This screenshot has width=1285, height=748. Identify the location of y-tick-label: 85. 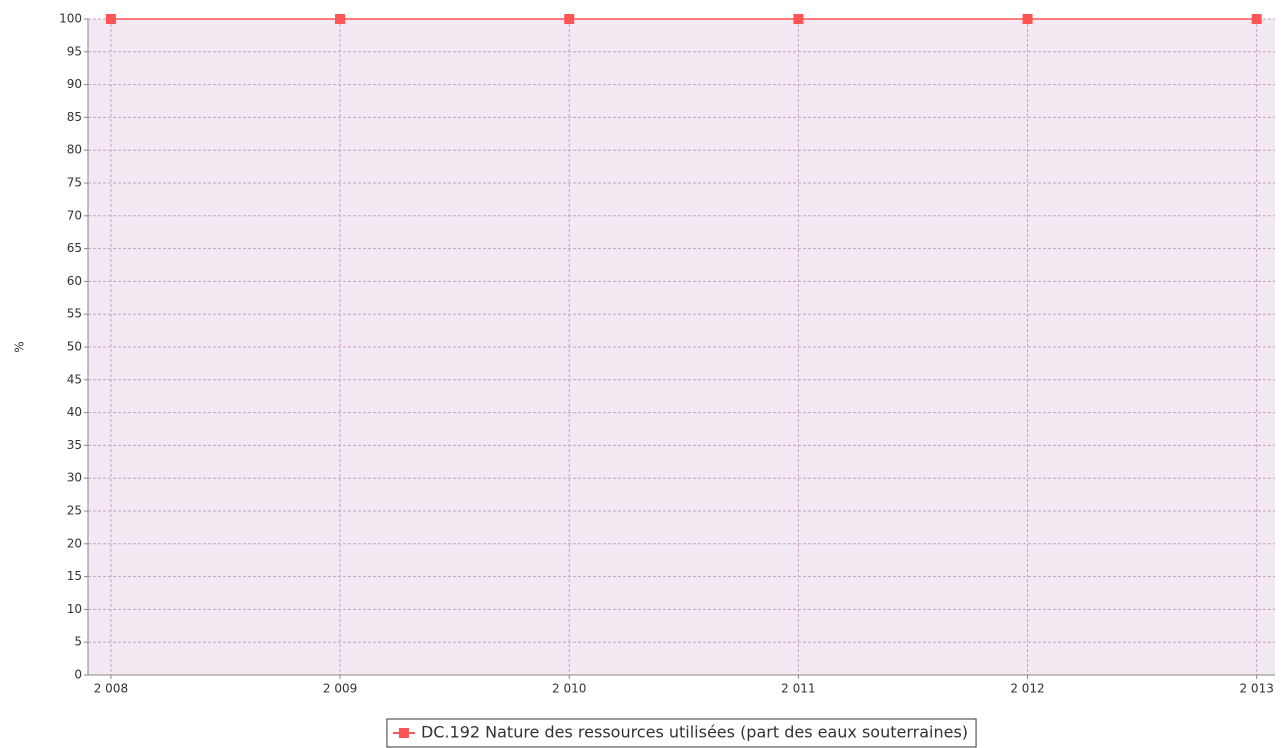
(74, 117).